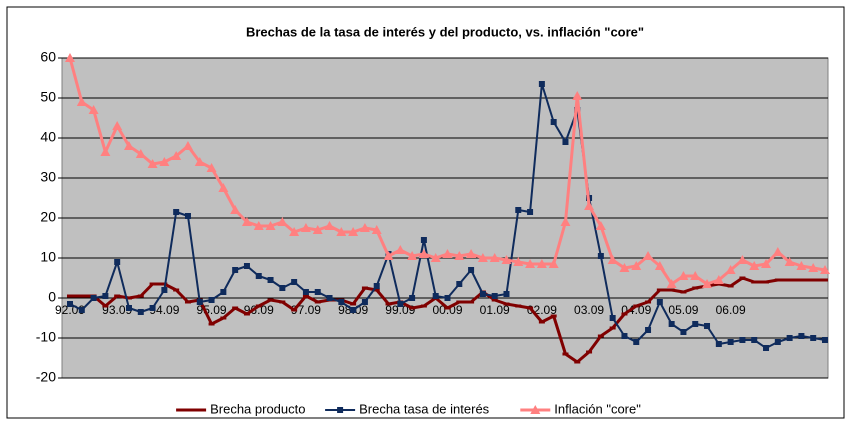  What do you see at coordinates (117, 310) in the screenshot?
I see `x-tick-label: 93.09` at bounding box center [117, 310].